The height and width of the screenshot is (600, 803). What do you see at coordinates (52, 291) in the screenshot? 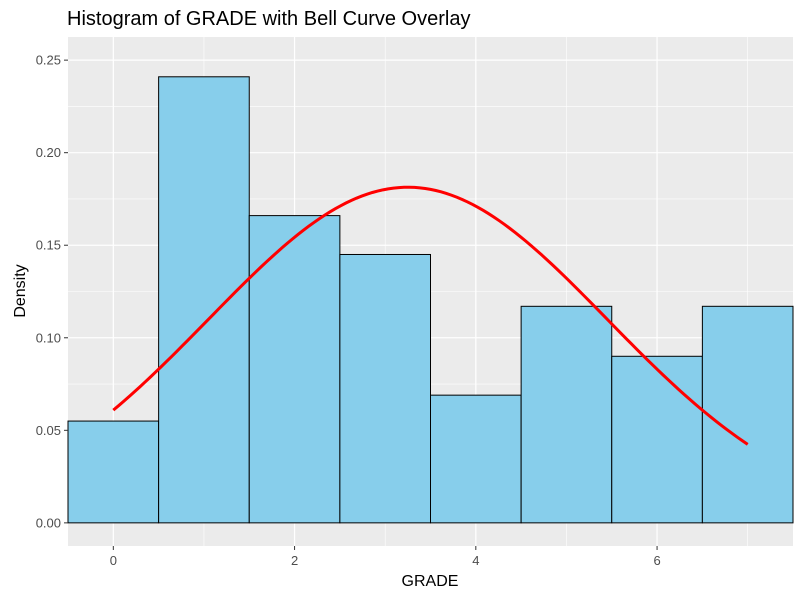
I see `y-axis-ticks: 0.00 0.05 0.10 0.15 0.20 0.25` at bounding box center [52, 291].